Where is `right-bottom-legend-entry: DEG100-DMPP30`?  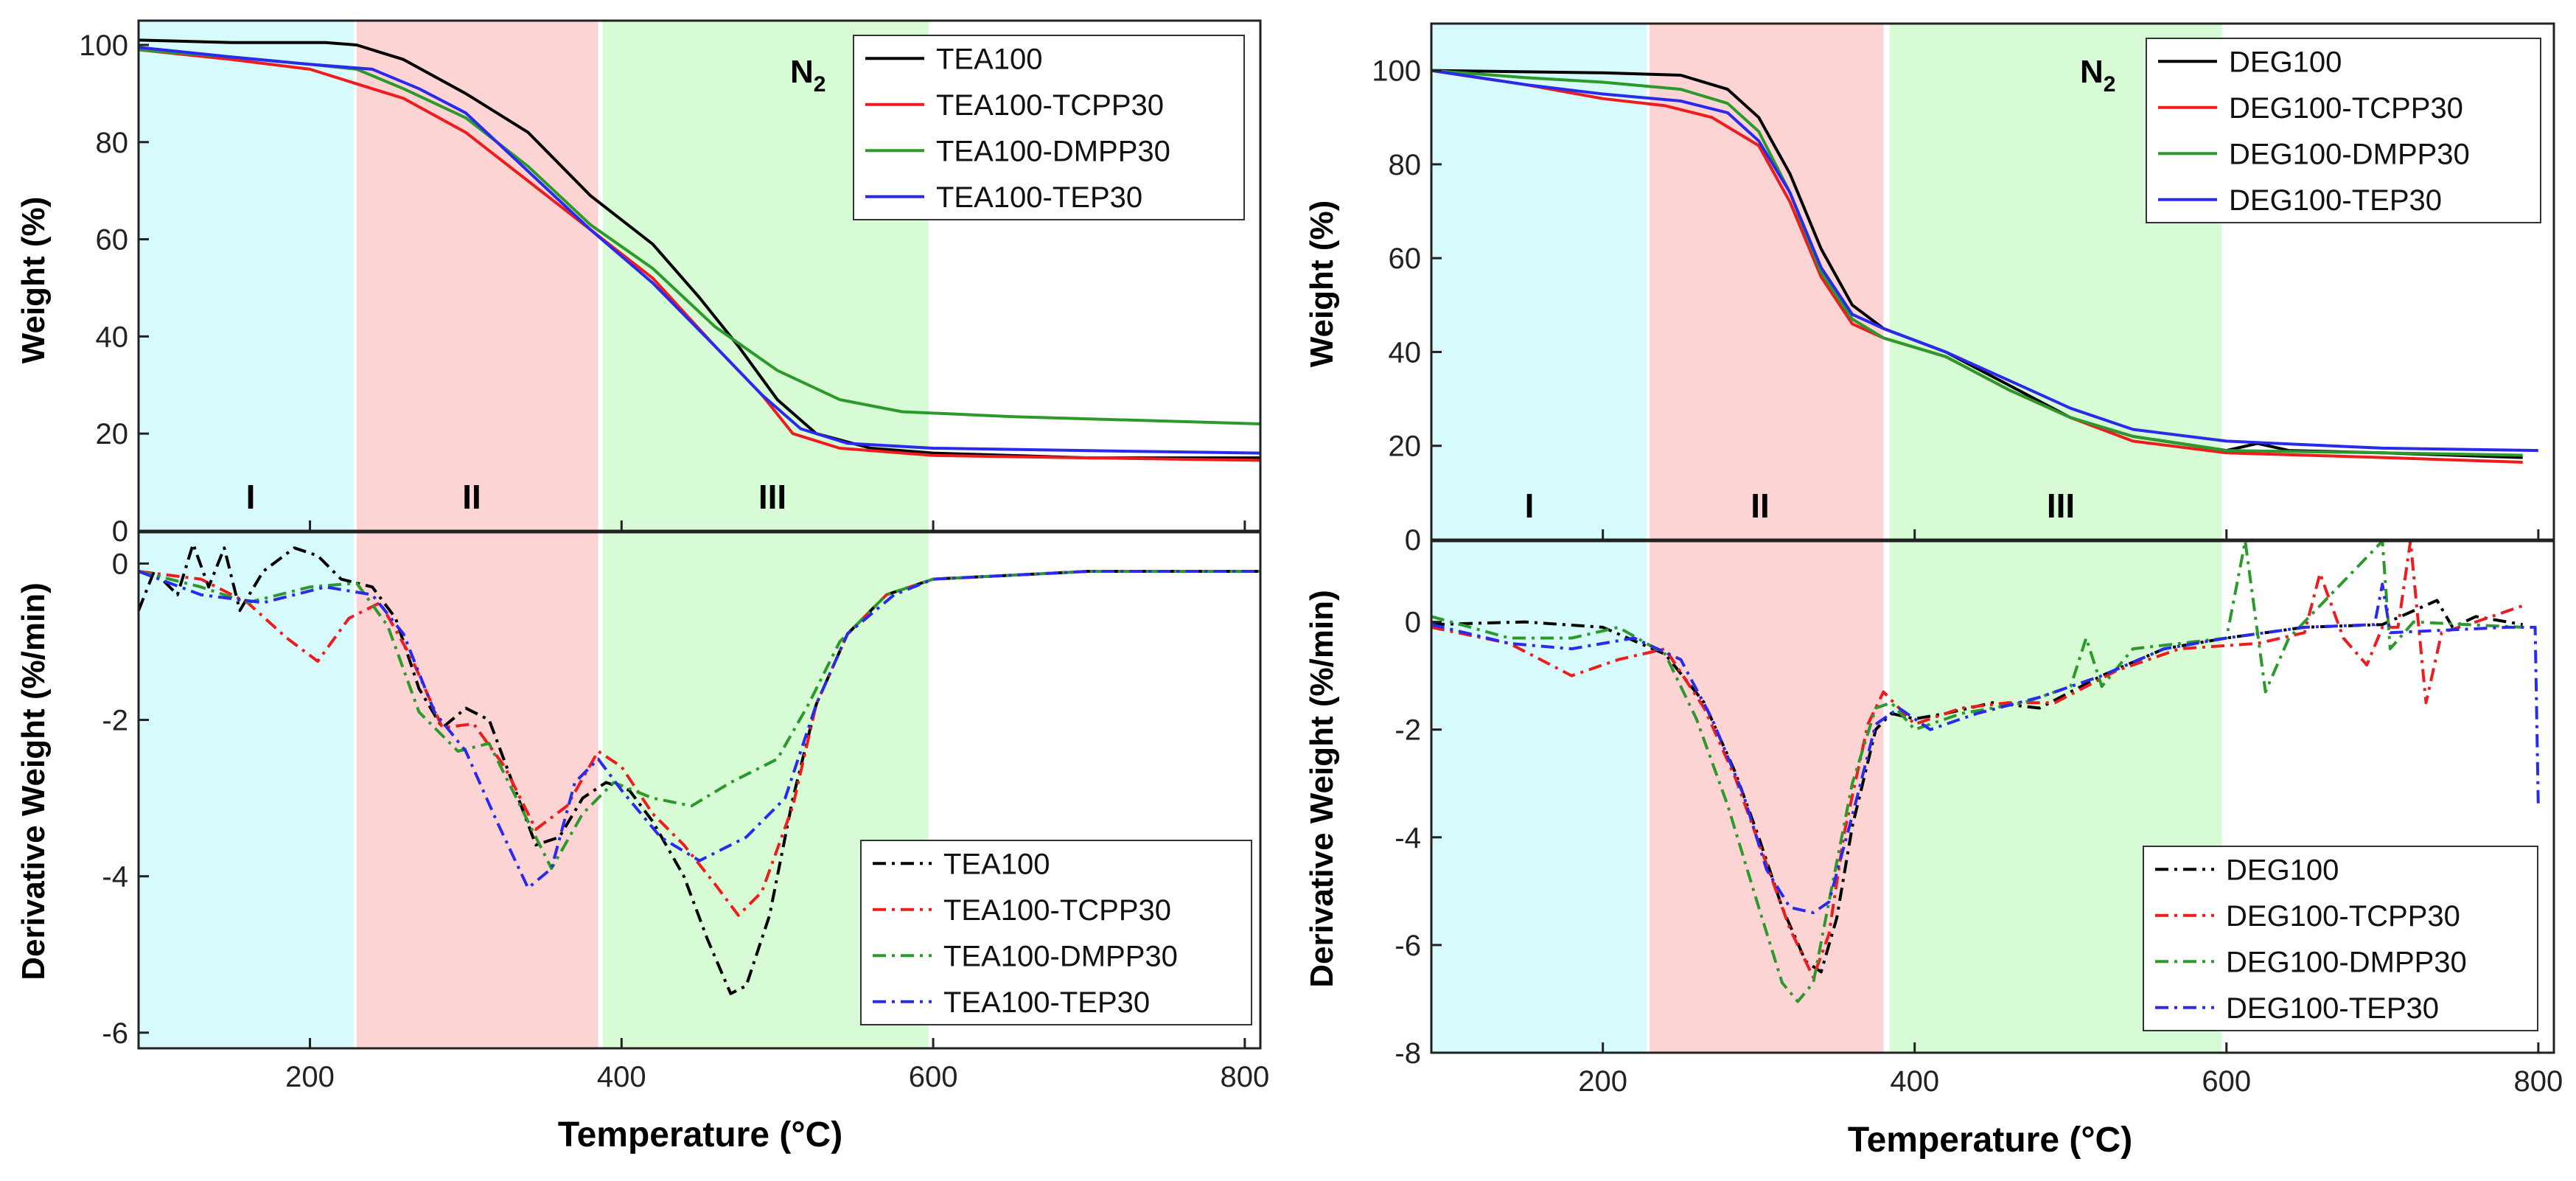
right-bottom-legend-entry: DEG100-DMPP30 is located at coordinates (2346, 962).